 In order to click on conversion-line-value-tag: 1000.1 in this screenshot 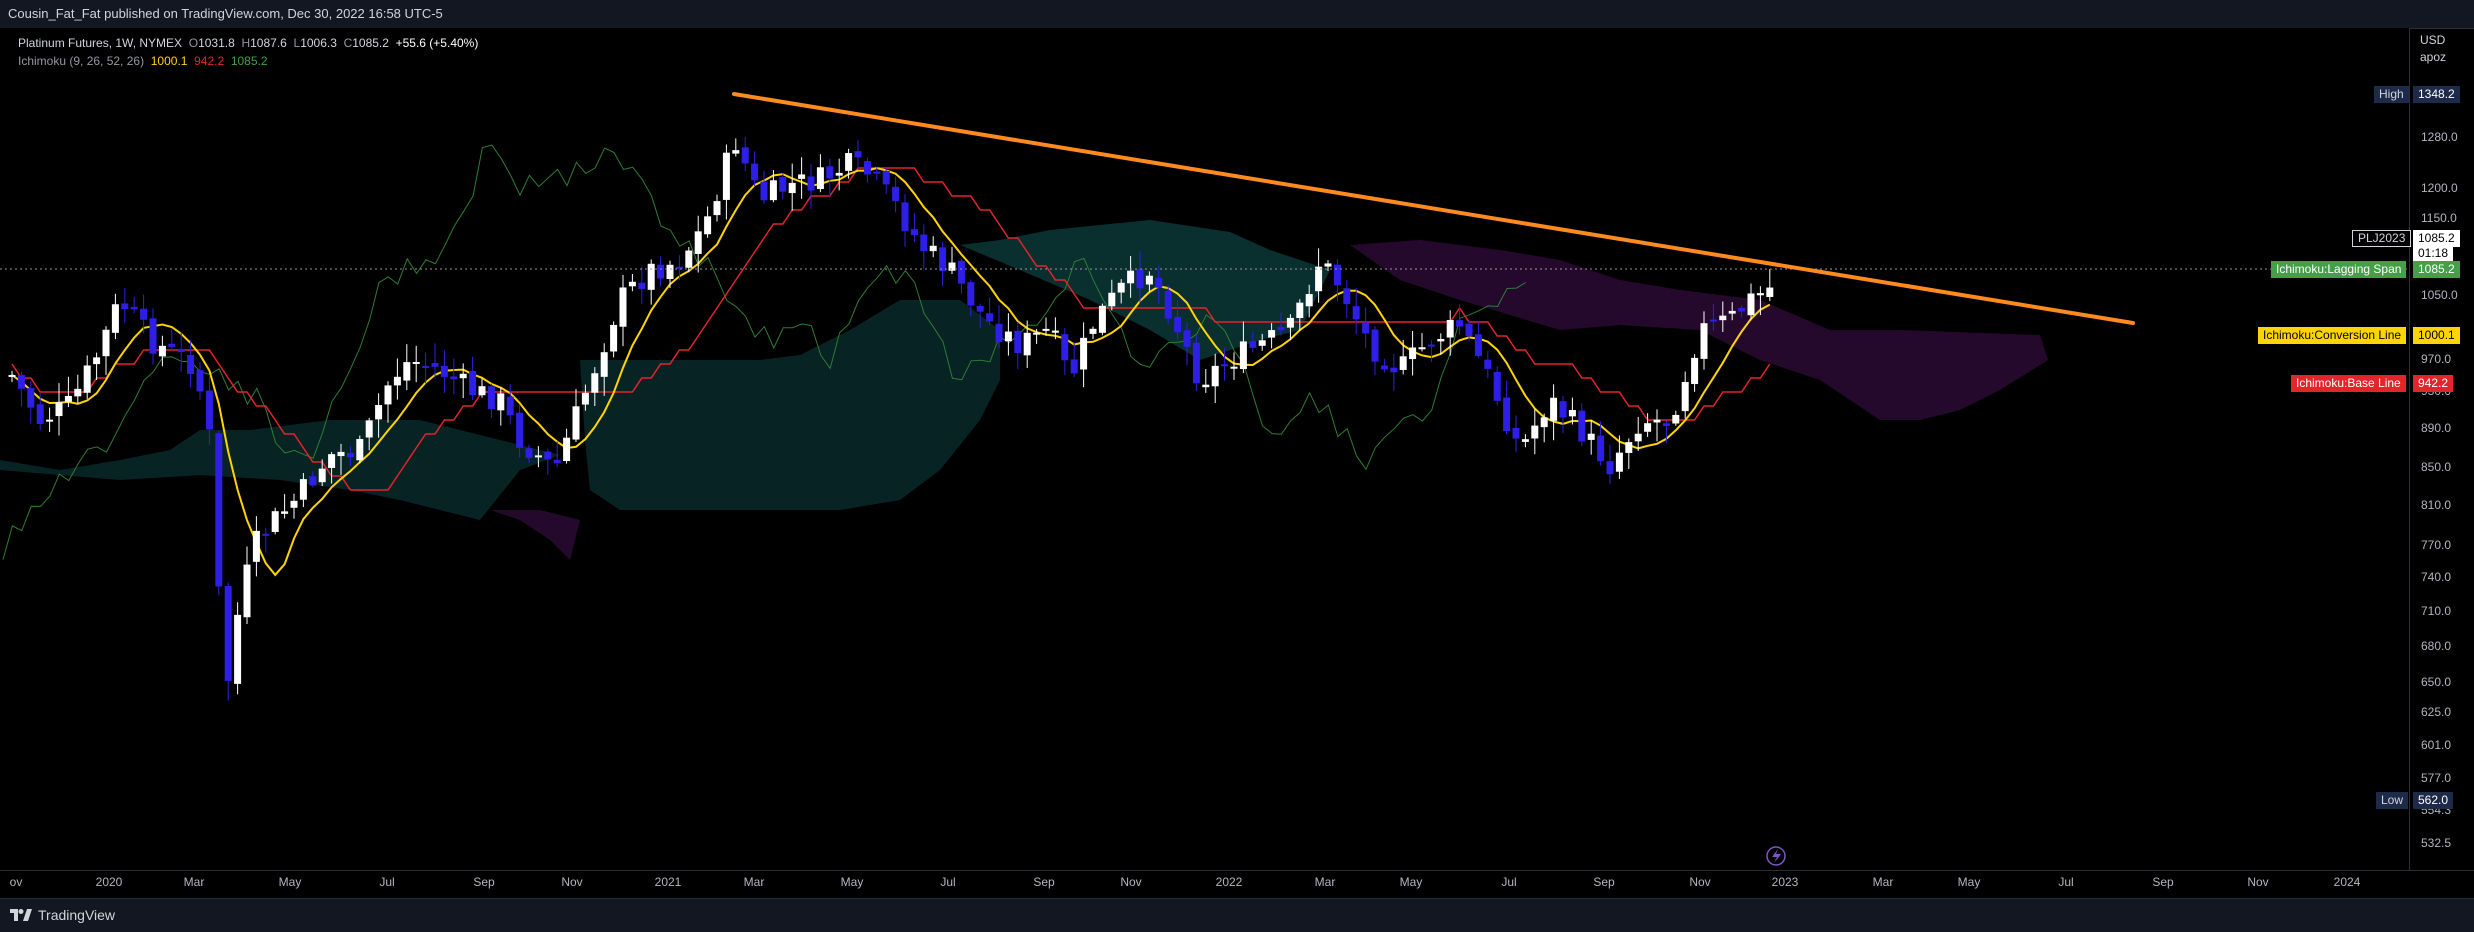, I will do `click(2436, 335)`.